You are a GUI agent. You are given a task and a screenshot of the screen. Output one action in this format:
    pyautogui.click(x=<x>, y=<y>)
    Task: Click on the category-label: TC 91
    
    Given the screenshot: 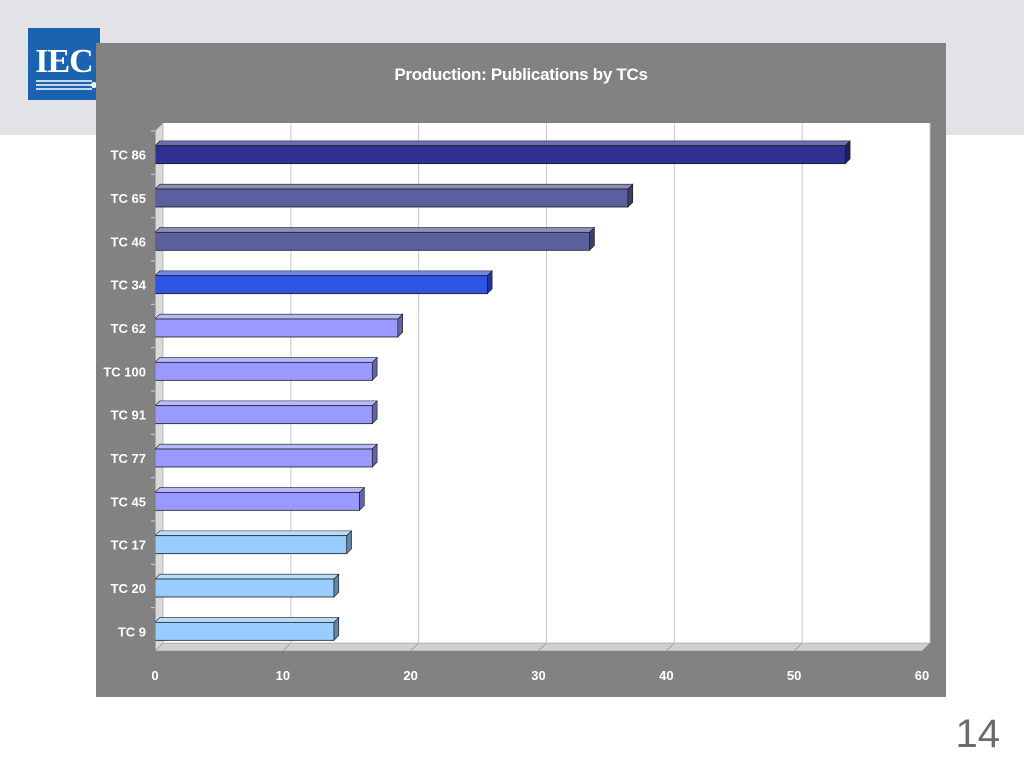 What is the action you would take?
    pyautogui.click(x=128, y=415)
    